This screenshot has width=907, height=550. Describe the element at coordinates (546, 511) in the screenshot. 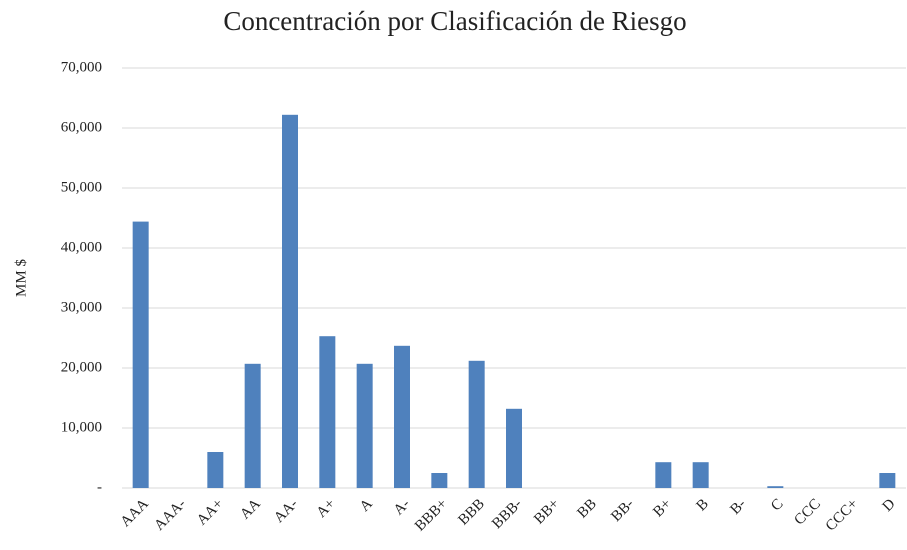

I see `x-tick-label: BB+` at that location.